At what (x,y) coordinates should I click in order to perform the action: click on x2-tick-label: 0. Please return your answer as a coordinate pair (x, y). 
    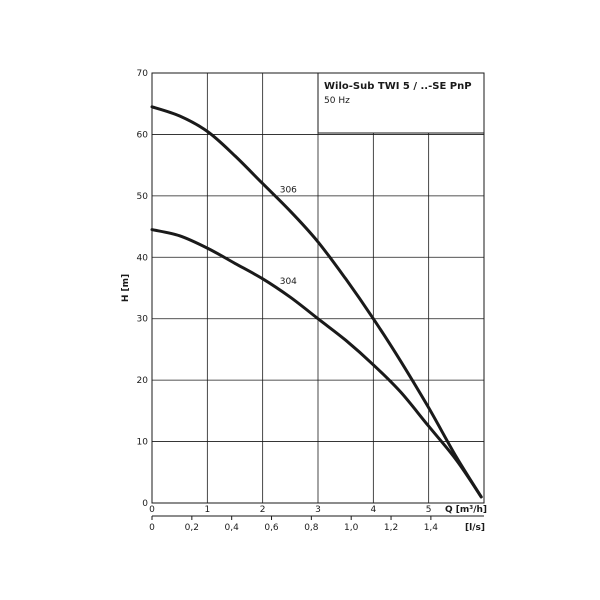
    Looking at the image, I should click on (152, 528).